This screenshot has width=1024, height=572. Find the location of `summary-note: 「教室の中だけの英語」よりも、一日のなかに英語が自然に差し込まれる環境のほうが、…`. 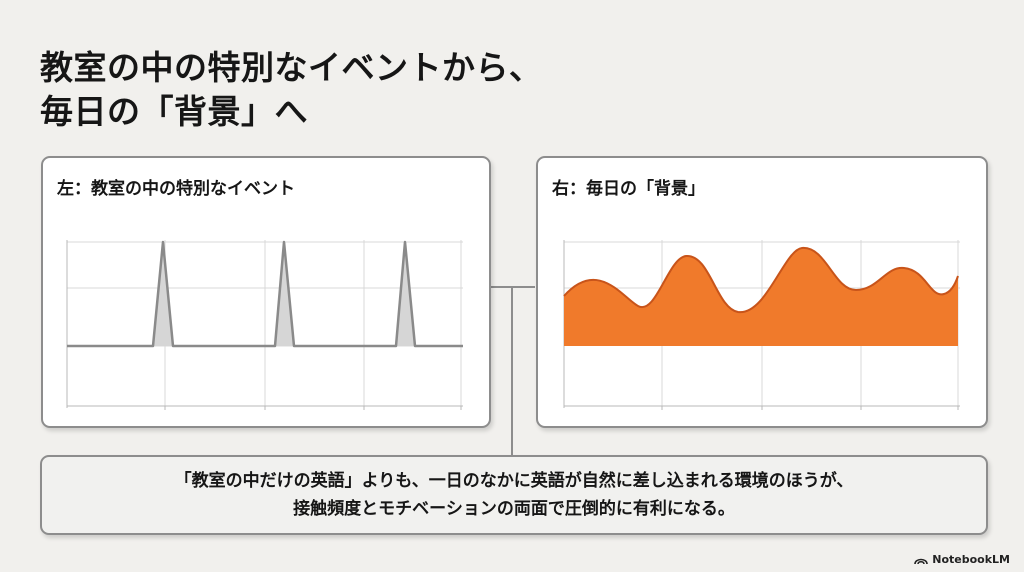

summary-note: 「教室の中だけの英語」よりも、一日のなかに英語が自然に差し込まれる環境のほうが、… is located at coordinates (514, 495).